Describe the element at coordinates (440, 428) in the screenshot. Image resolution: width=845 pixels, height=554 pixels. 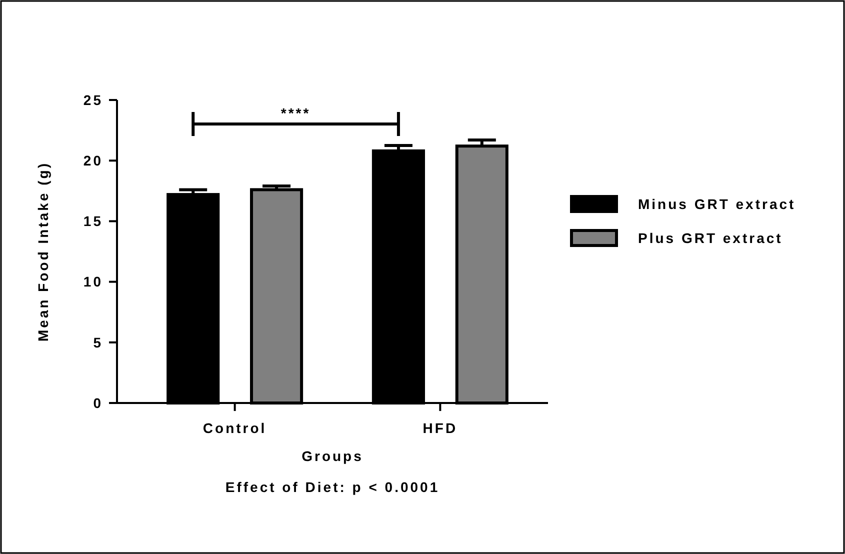
I see `x-tick-label: HFD` at that location.